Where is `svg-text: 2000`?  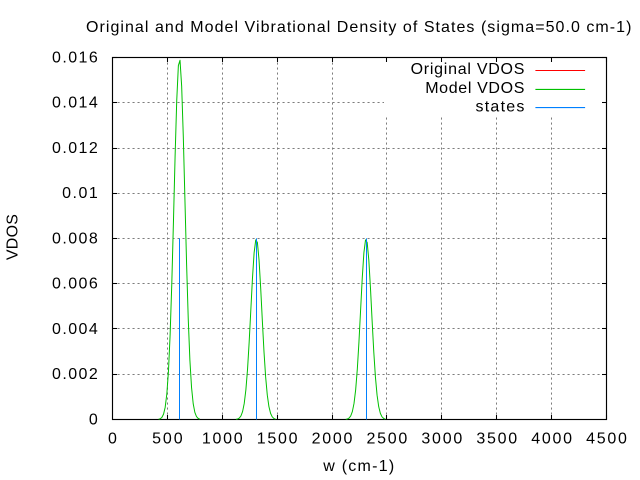
svg-text: 2000 is located at coordinates (332, 438).